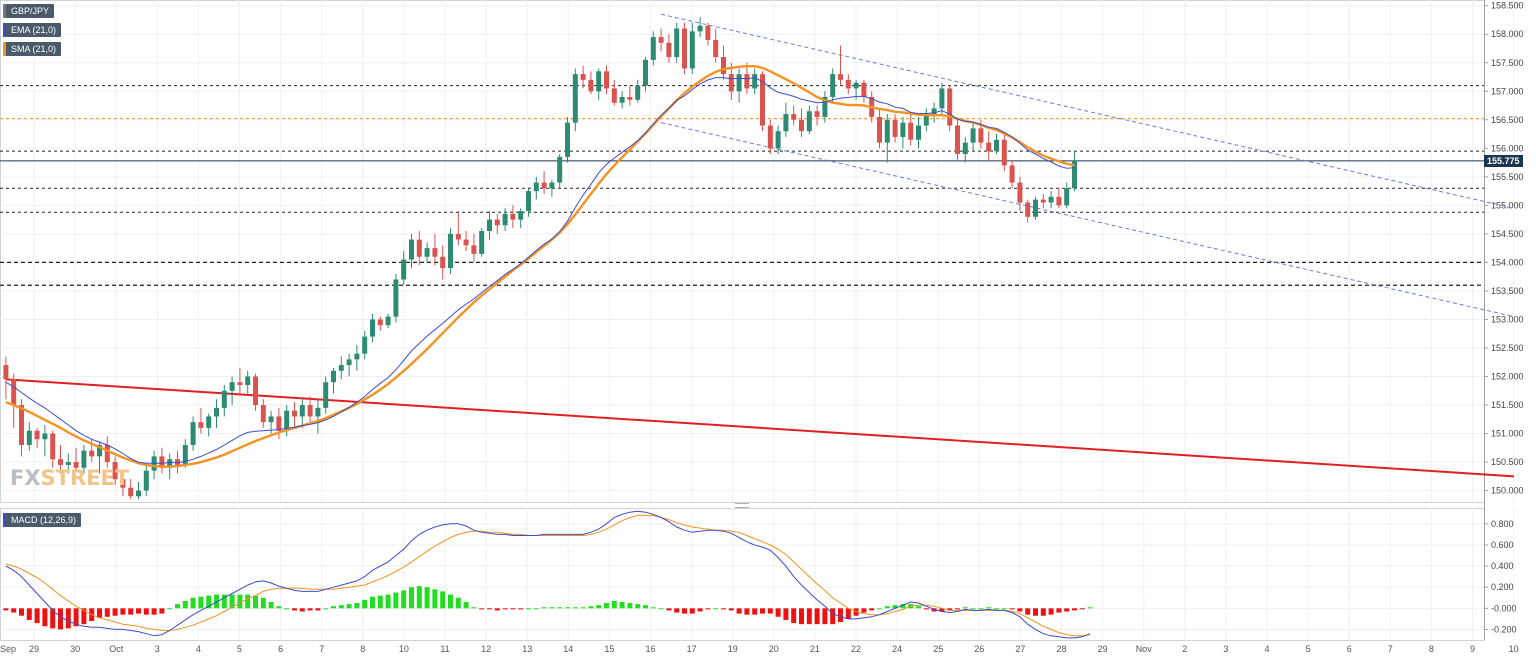  What do you see at coordinates (32, 49) in the screenshot?
I see `sma-legend-tag: SMA (21,0)` at bounding box center [32, 49].